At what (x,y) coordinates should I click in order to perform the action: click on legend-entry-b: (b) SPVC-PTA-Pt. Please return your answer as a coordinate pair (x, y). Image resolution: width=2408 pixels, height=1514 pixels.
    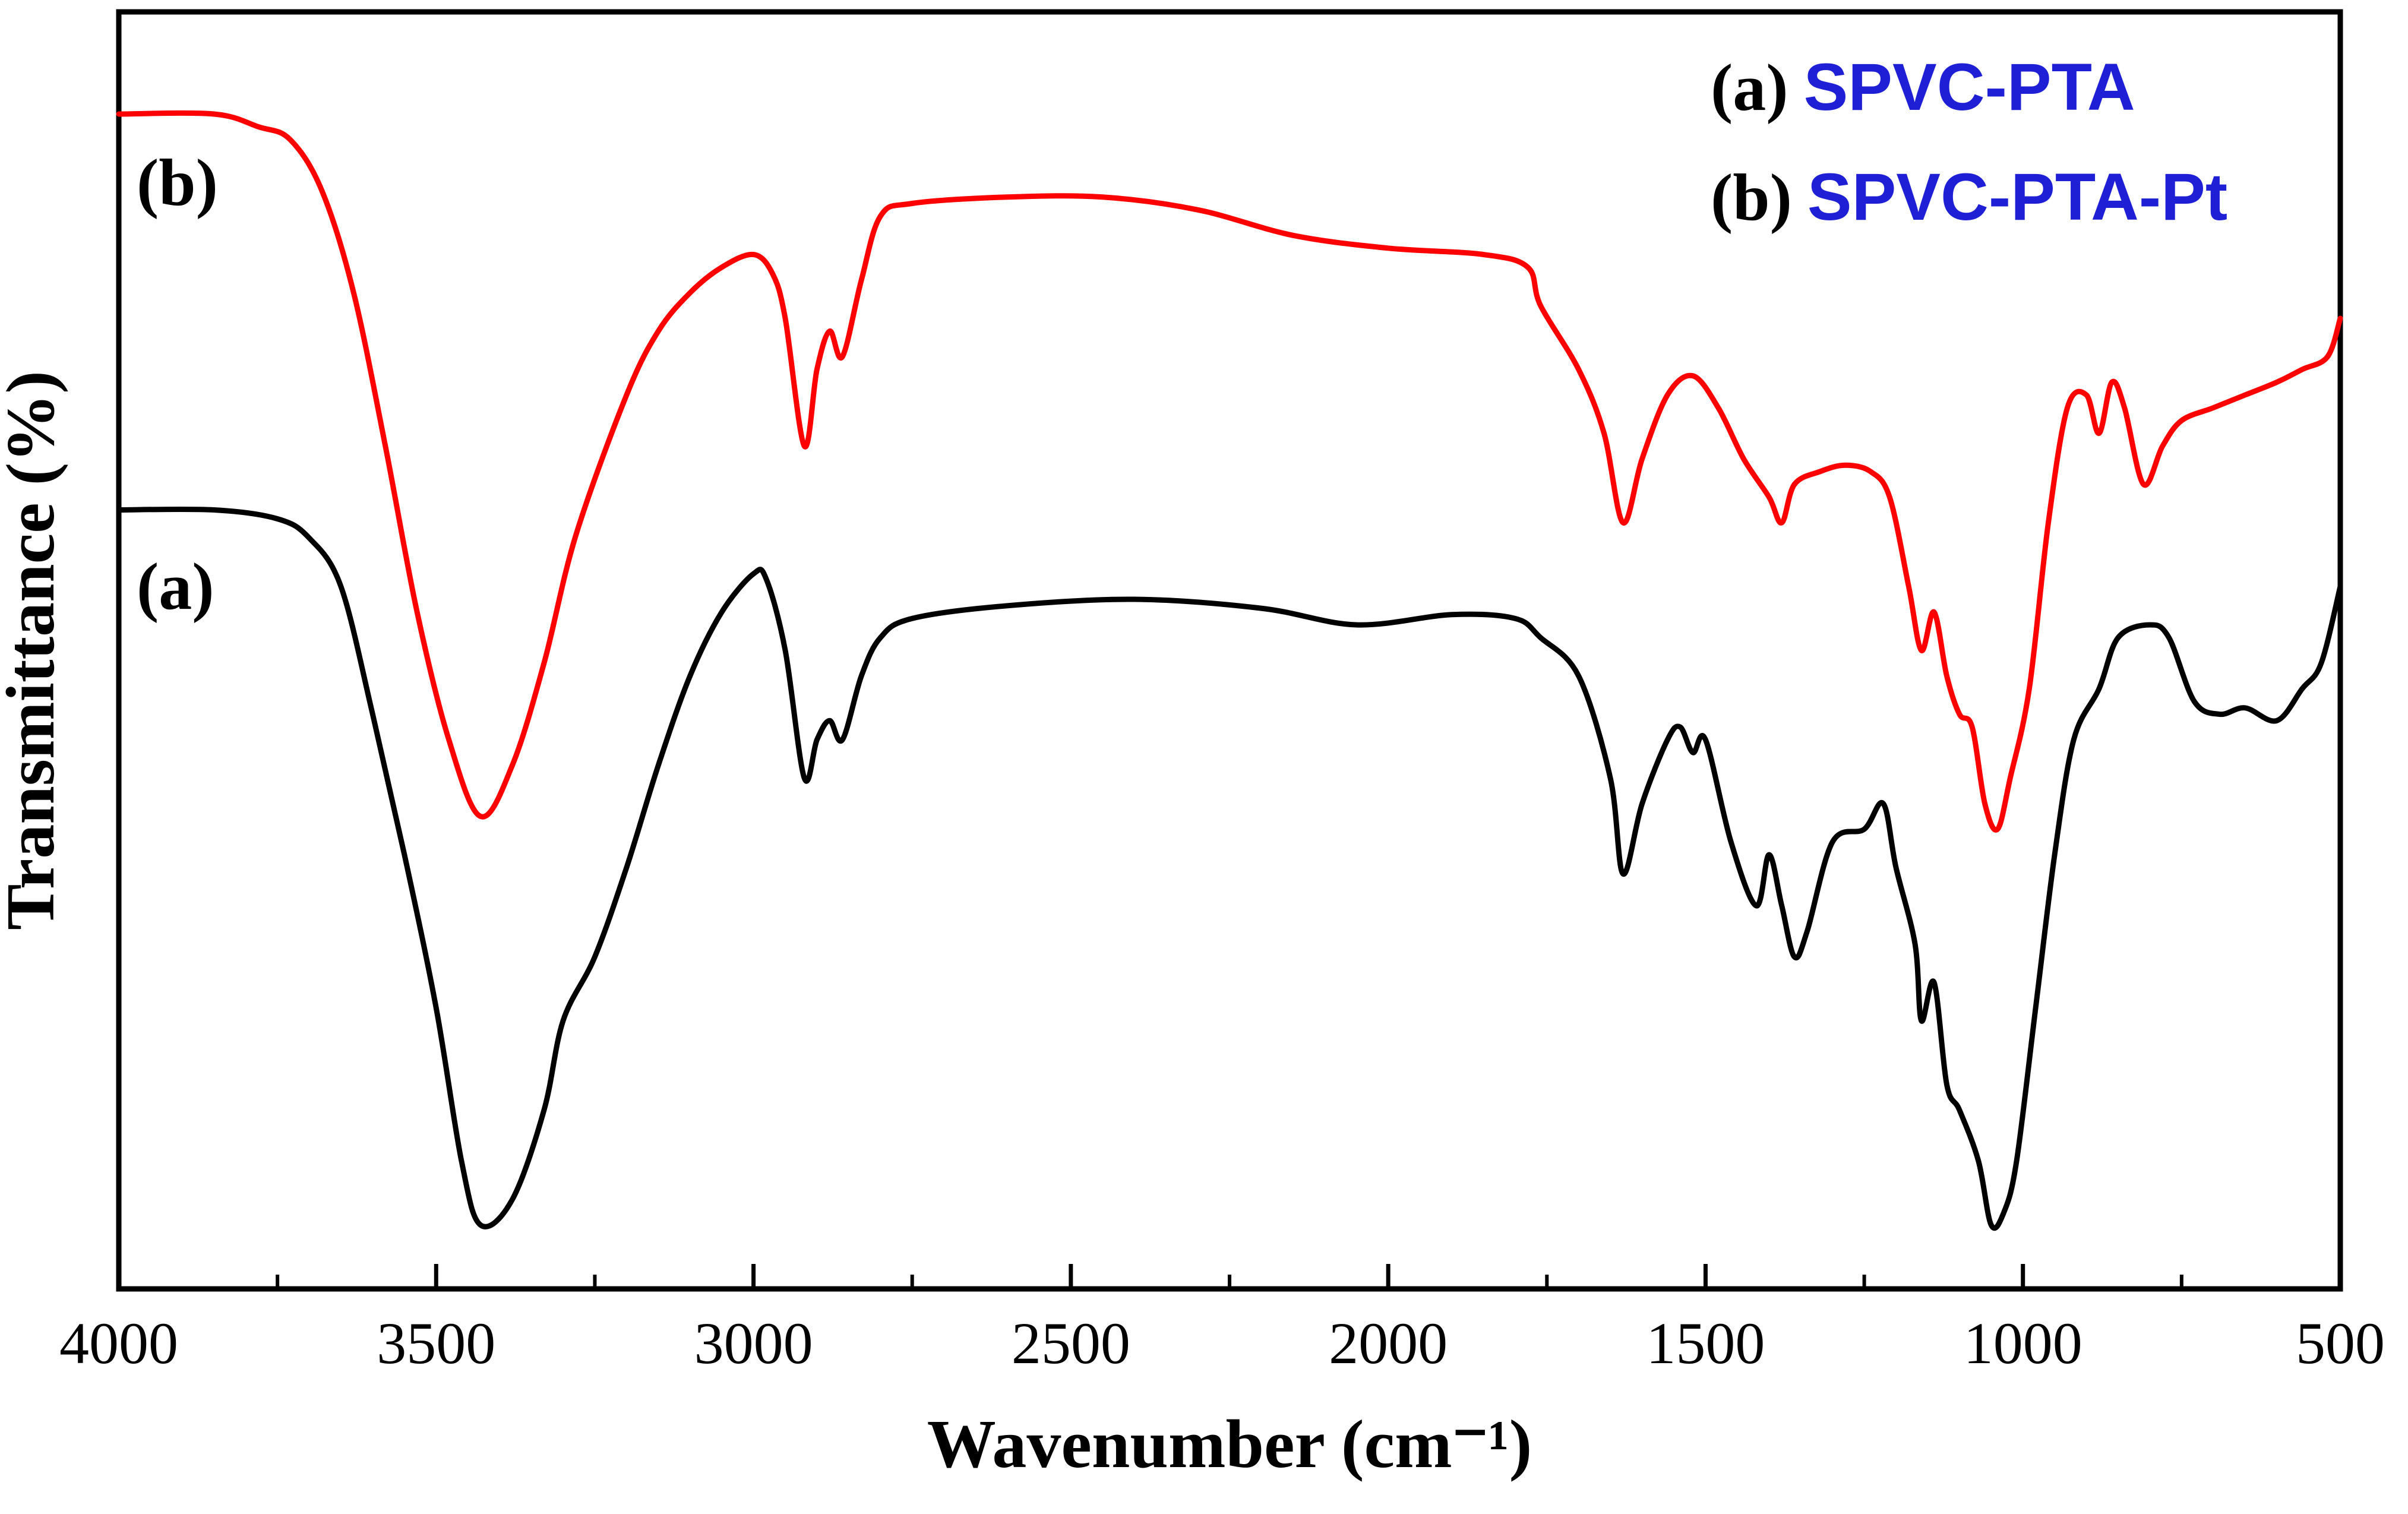
    Looking at the image, I should click on (1969, 197).